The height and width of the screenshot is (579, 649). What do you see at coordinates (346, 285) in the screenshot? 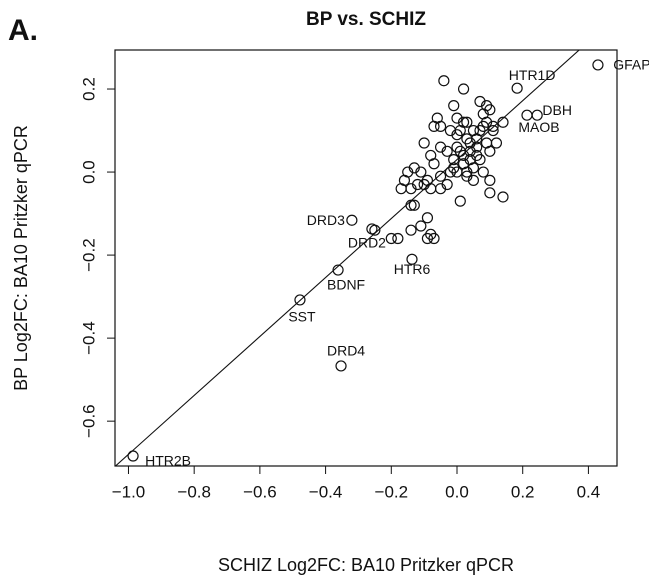
I see `point-label: BDNF` at bounding box center [346, 285].